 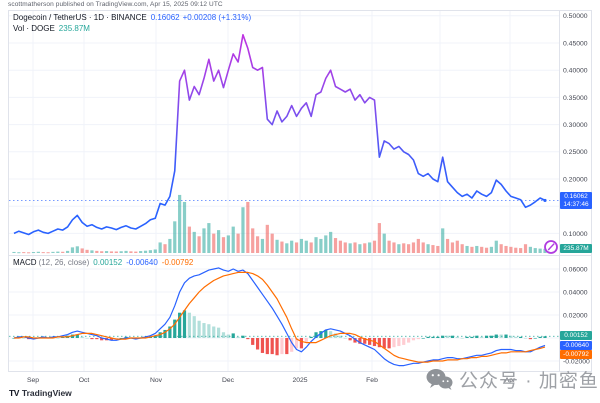 What do you see at coordinates (575, 179) in the screenshot?
I see `axis-tick-label: 0.20000` at bounding box center [575, 179].